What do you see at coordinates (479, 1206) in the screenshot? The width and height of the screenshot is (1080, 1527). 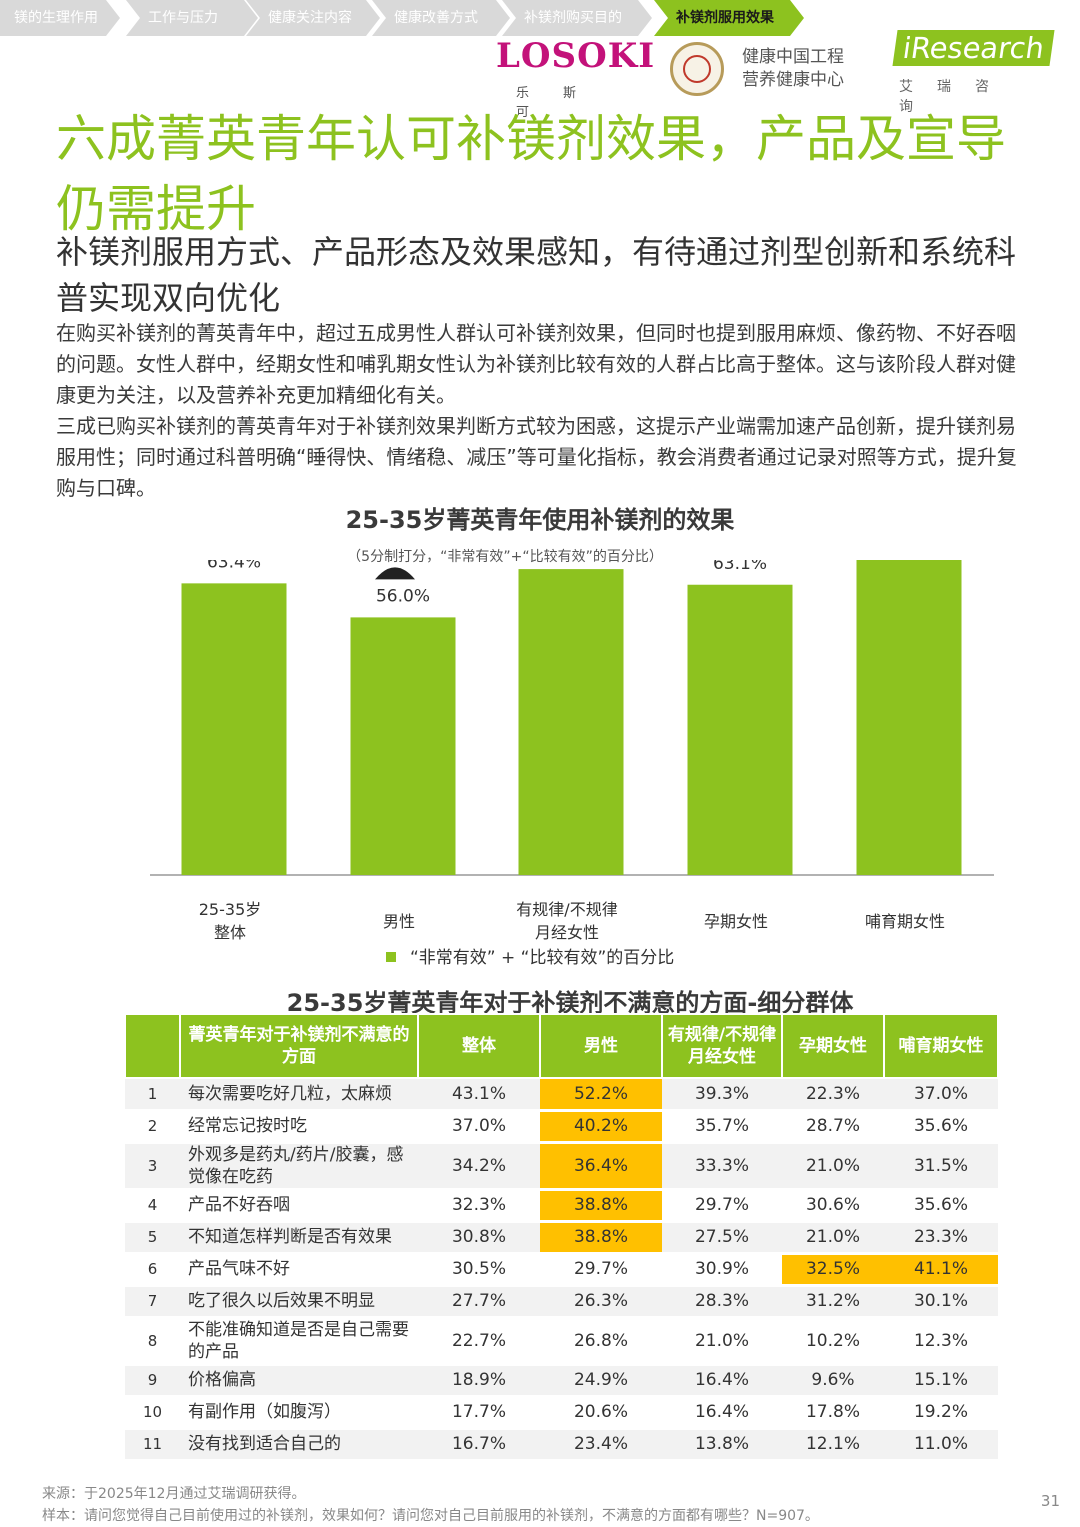 I see `row-value: 32.3%` at bounding box center [479, 1206].